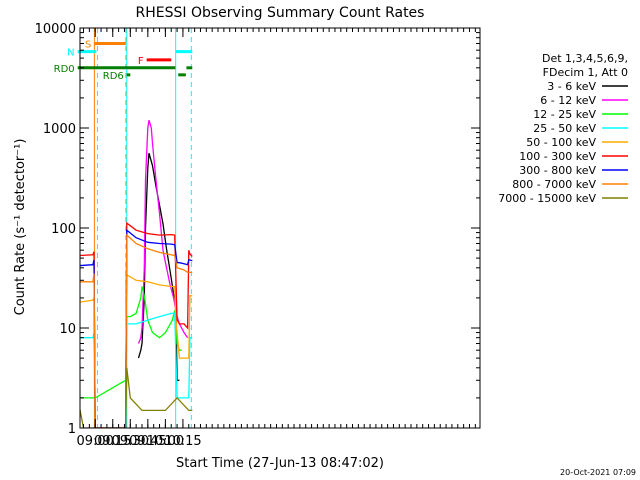 This screenshot has width=640, height=480. Describe the element at coordinates (598, 472) in the screenshot. I see `footer-timestamp: 20-Oct-2021 07:09` at that location.